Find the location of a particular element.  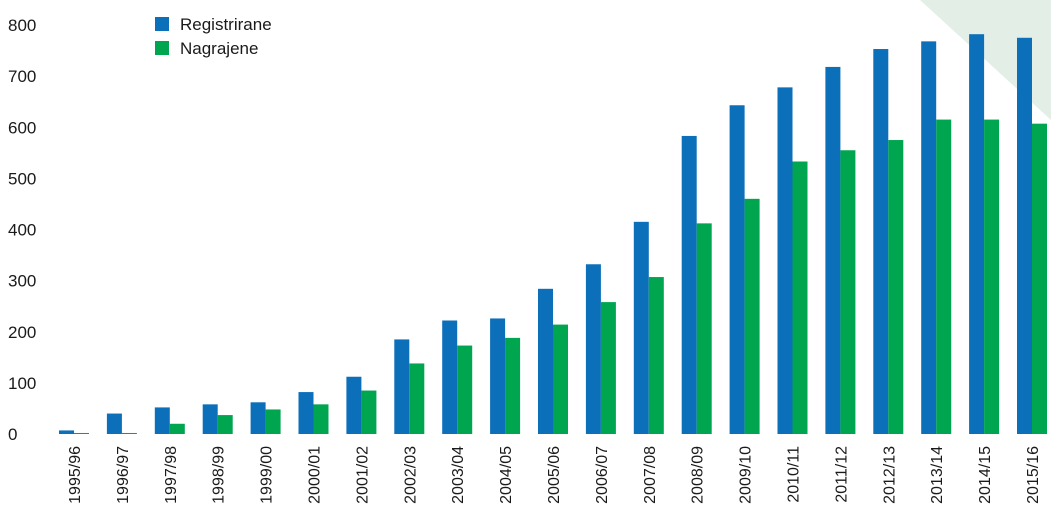

x-tick-label: 2006/07 is located at coordinates (602, 475).